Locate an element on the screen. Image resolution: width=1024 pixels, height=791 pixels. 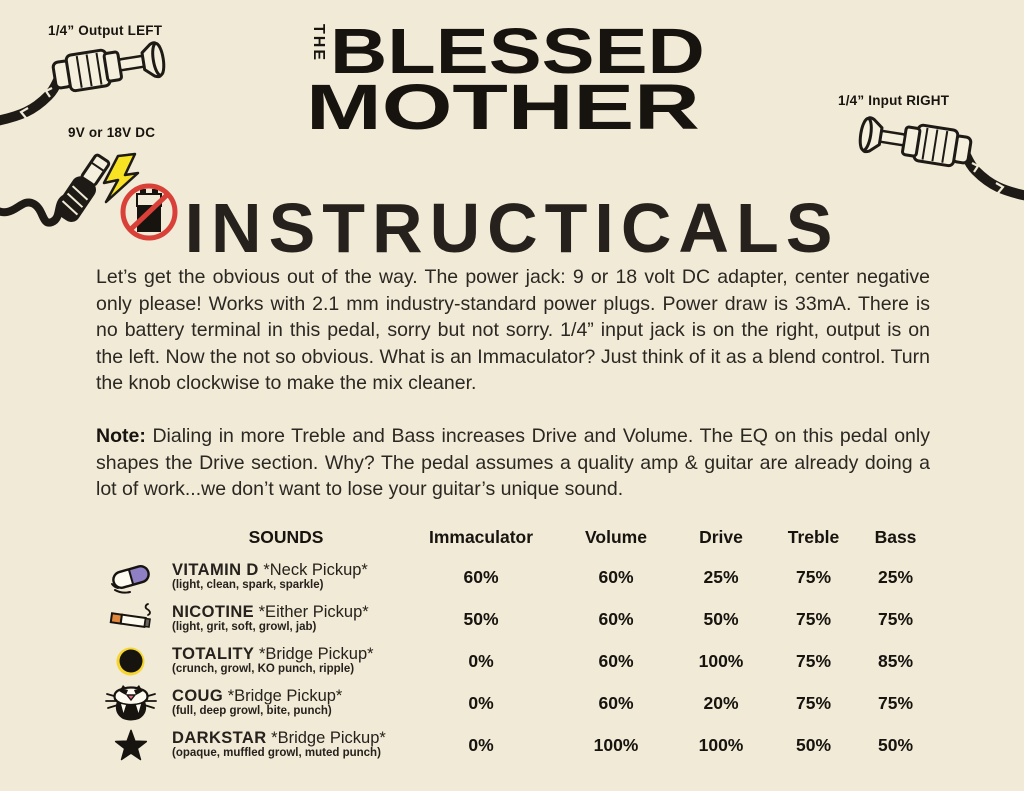
value-bass: 25% is located at coordinates (895, 576).